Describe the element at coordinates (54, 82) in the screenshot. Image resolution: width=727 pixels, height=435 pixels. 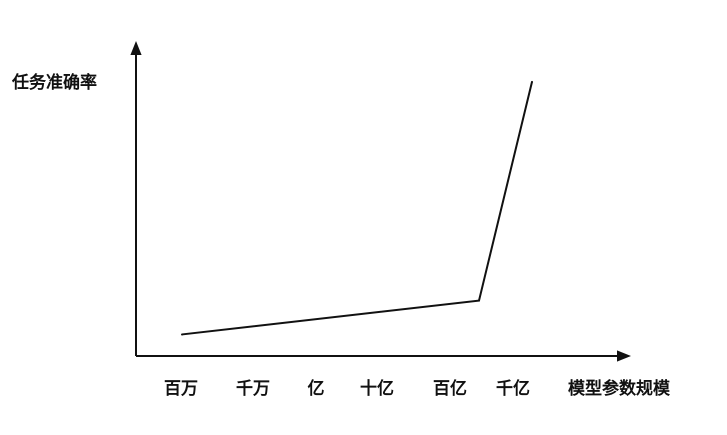
I see `y-axis-label: 任务准确率` at that location.